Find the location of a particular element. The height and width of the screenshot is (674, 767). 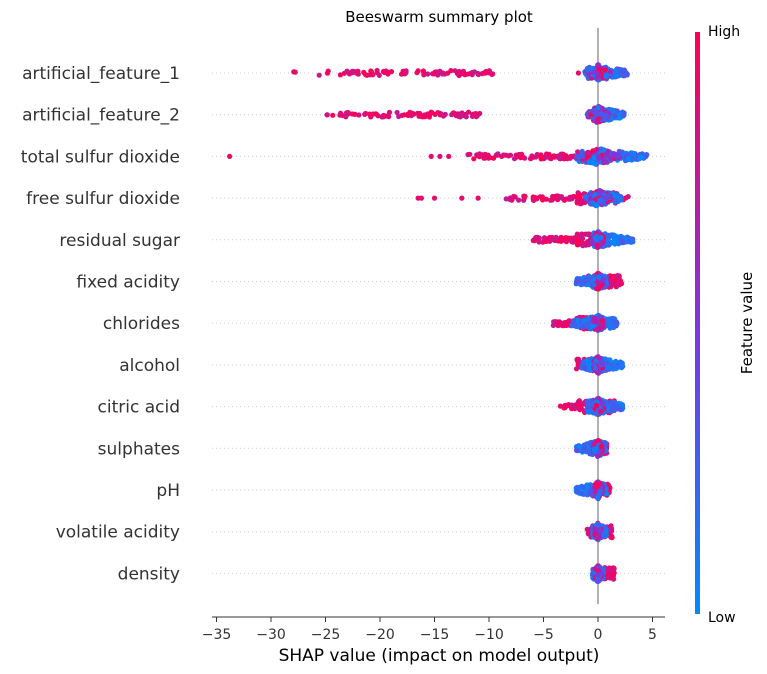

feature-label: total sulfur dioxide is located at coordinates (100, 157).